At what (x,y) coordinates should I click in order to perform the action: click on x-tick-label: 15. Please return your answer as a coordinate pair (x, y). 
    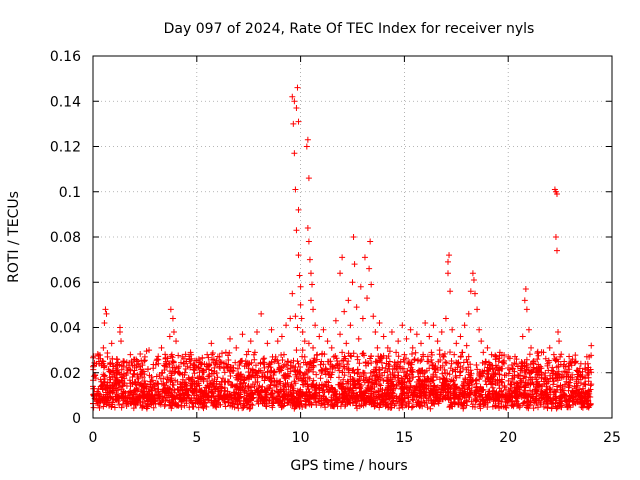
    Looking at the image, I should click on (404, 438).